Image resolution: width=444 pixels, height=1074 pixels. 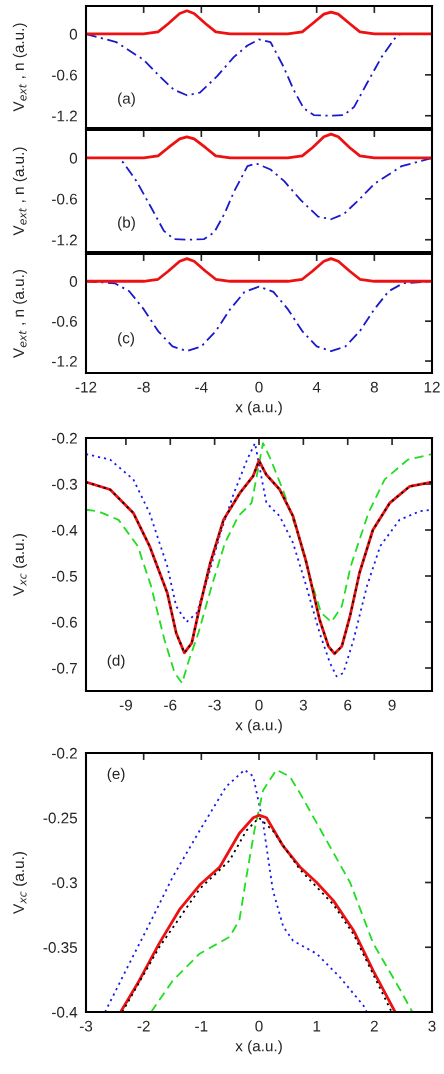 I want to click on y-tick-label: -0.25, so click(x=60, y=818).